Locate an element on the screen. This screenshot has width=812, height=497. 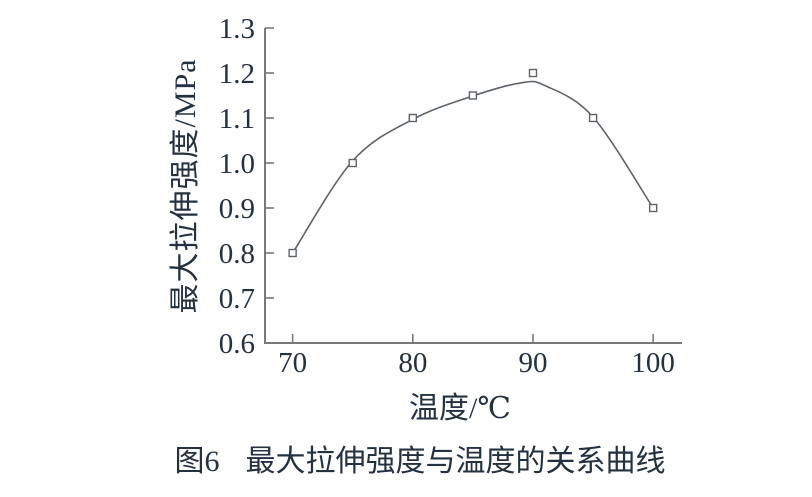
x-tick-label: 80 is located at coordinates (412, 363).